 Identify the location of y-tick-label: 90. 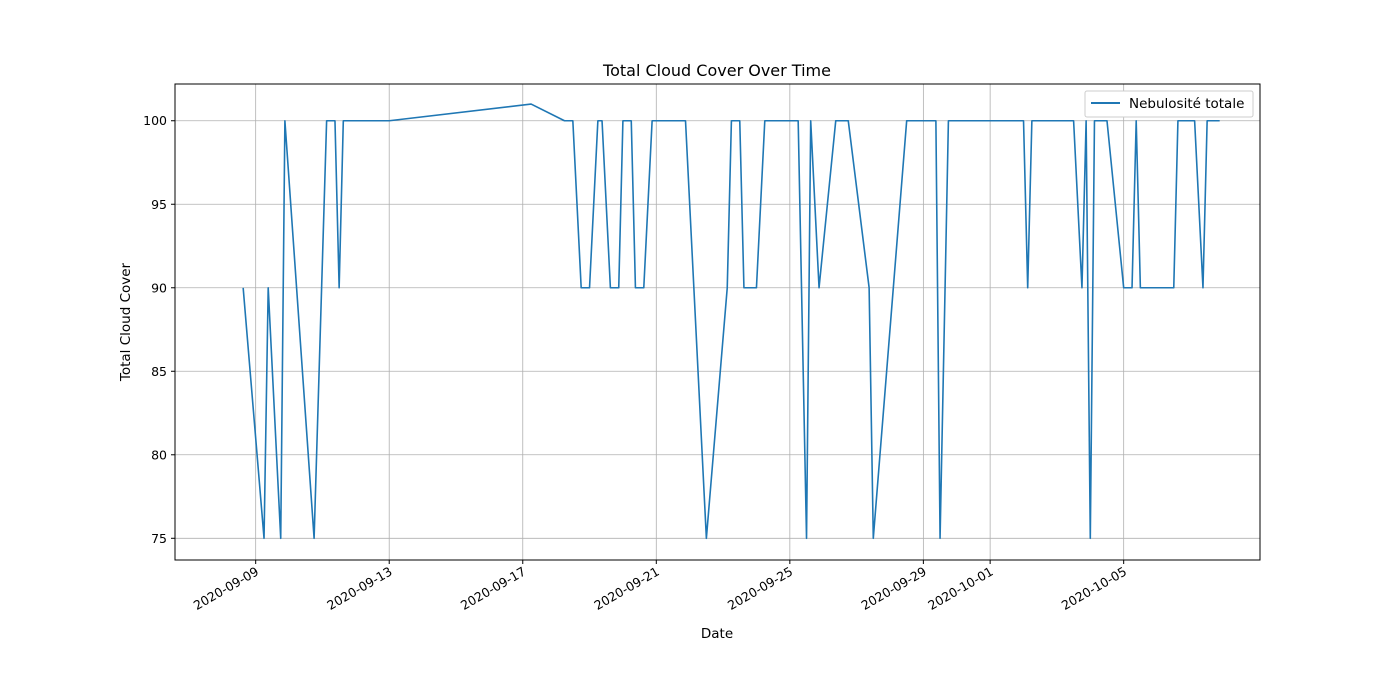
(159, 287).